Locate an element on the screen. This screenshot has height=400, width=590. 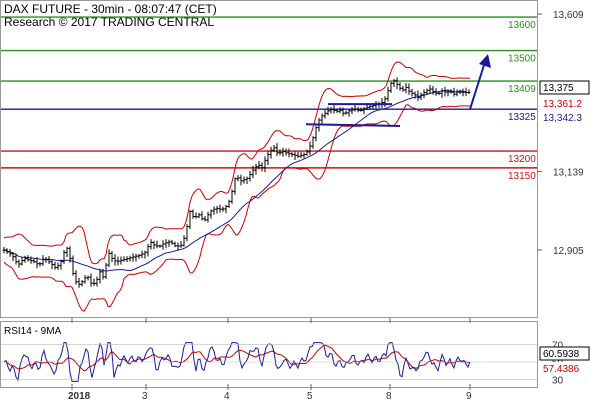
rsi-tag: 60.5938 is located at coordinates (561, 354).